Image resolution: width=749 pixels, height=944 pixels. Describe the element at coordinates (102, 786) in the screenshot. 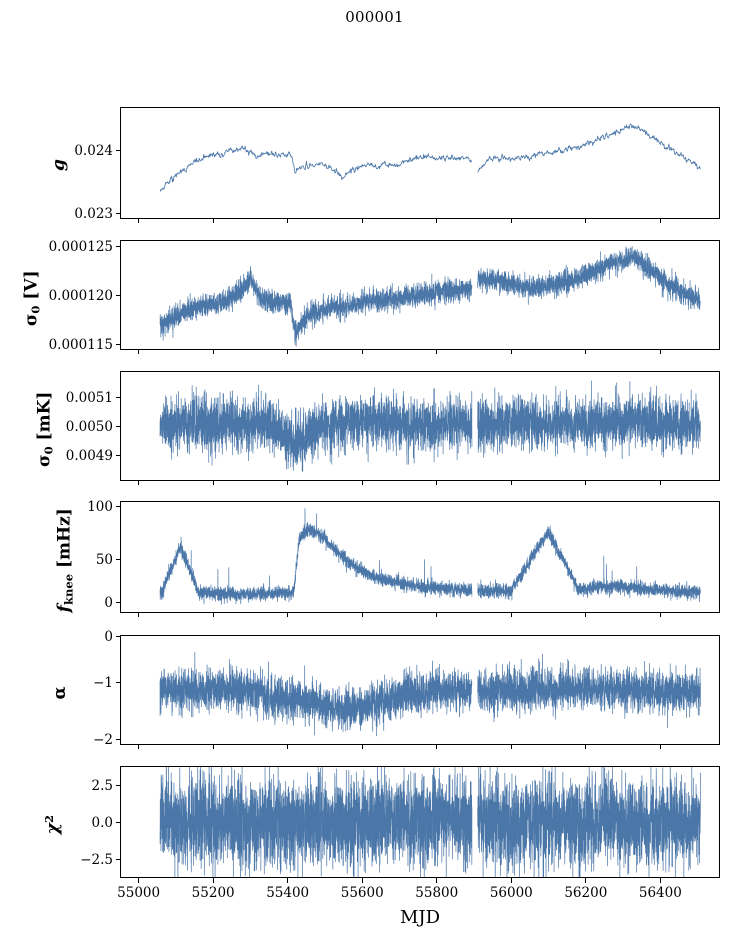

I see `ytick-chisq-2: 2.5` at that location.